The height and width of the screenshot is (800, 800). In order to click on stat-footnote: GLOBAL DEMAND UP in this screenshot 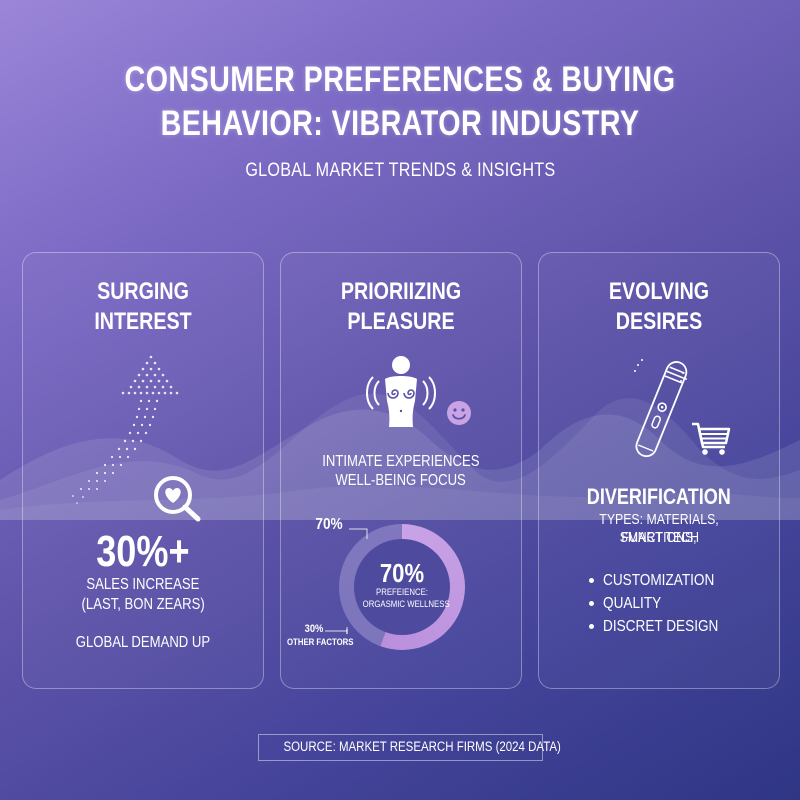, I will do `click(143, 642)`.